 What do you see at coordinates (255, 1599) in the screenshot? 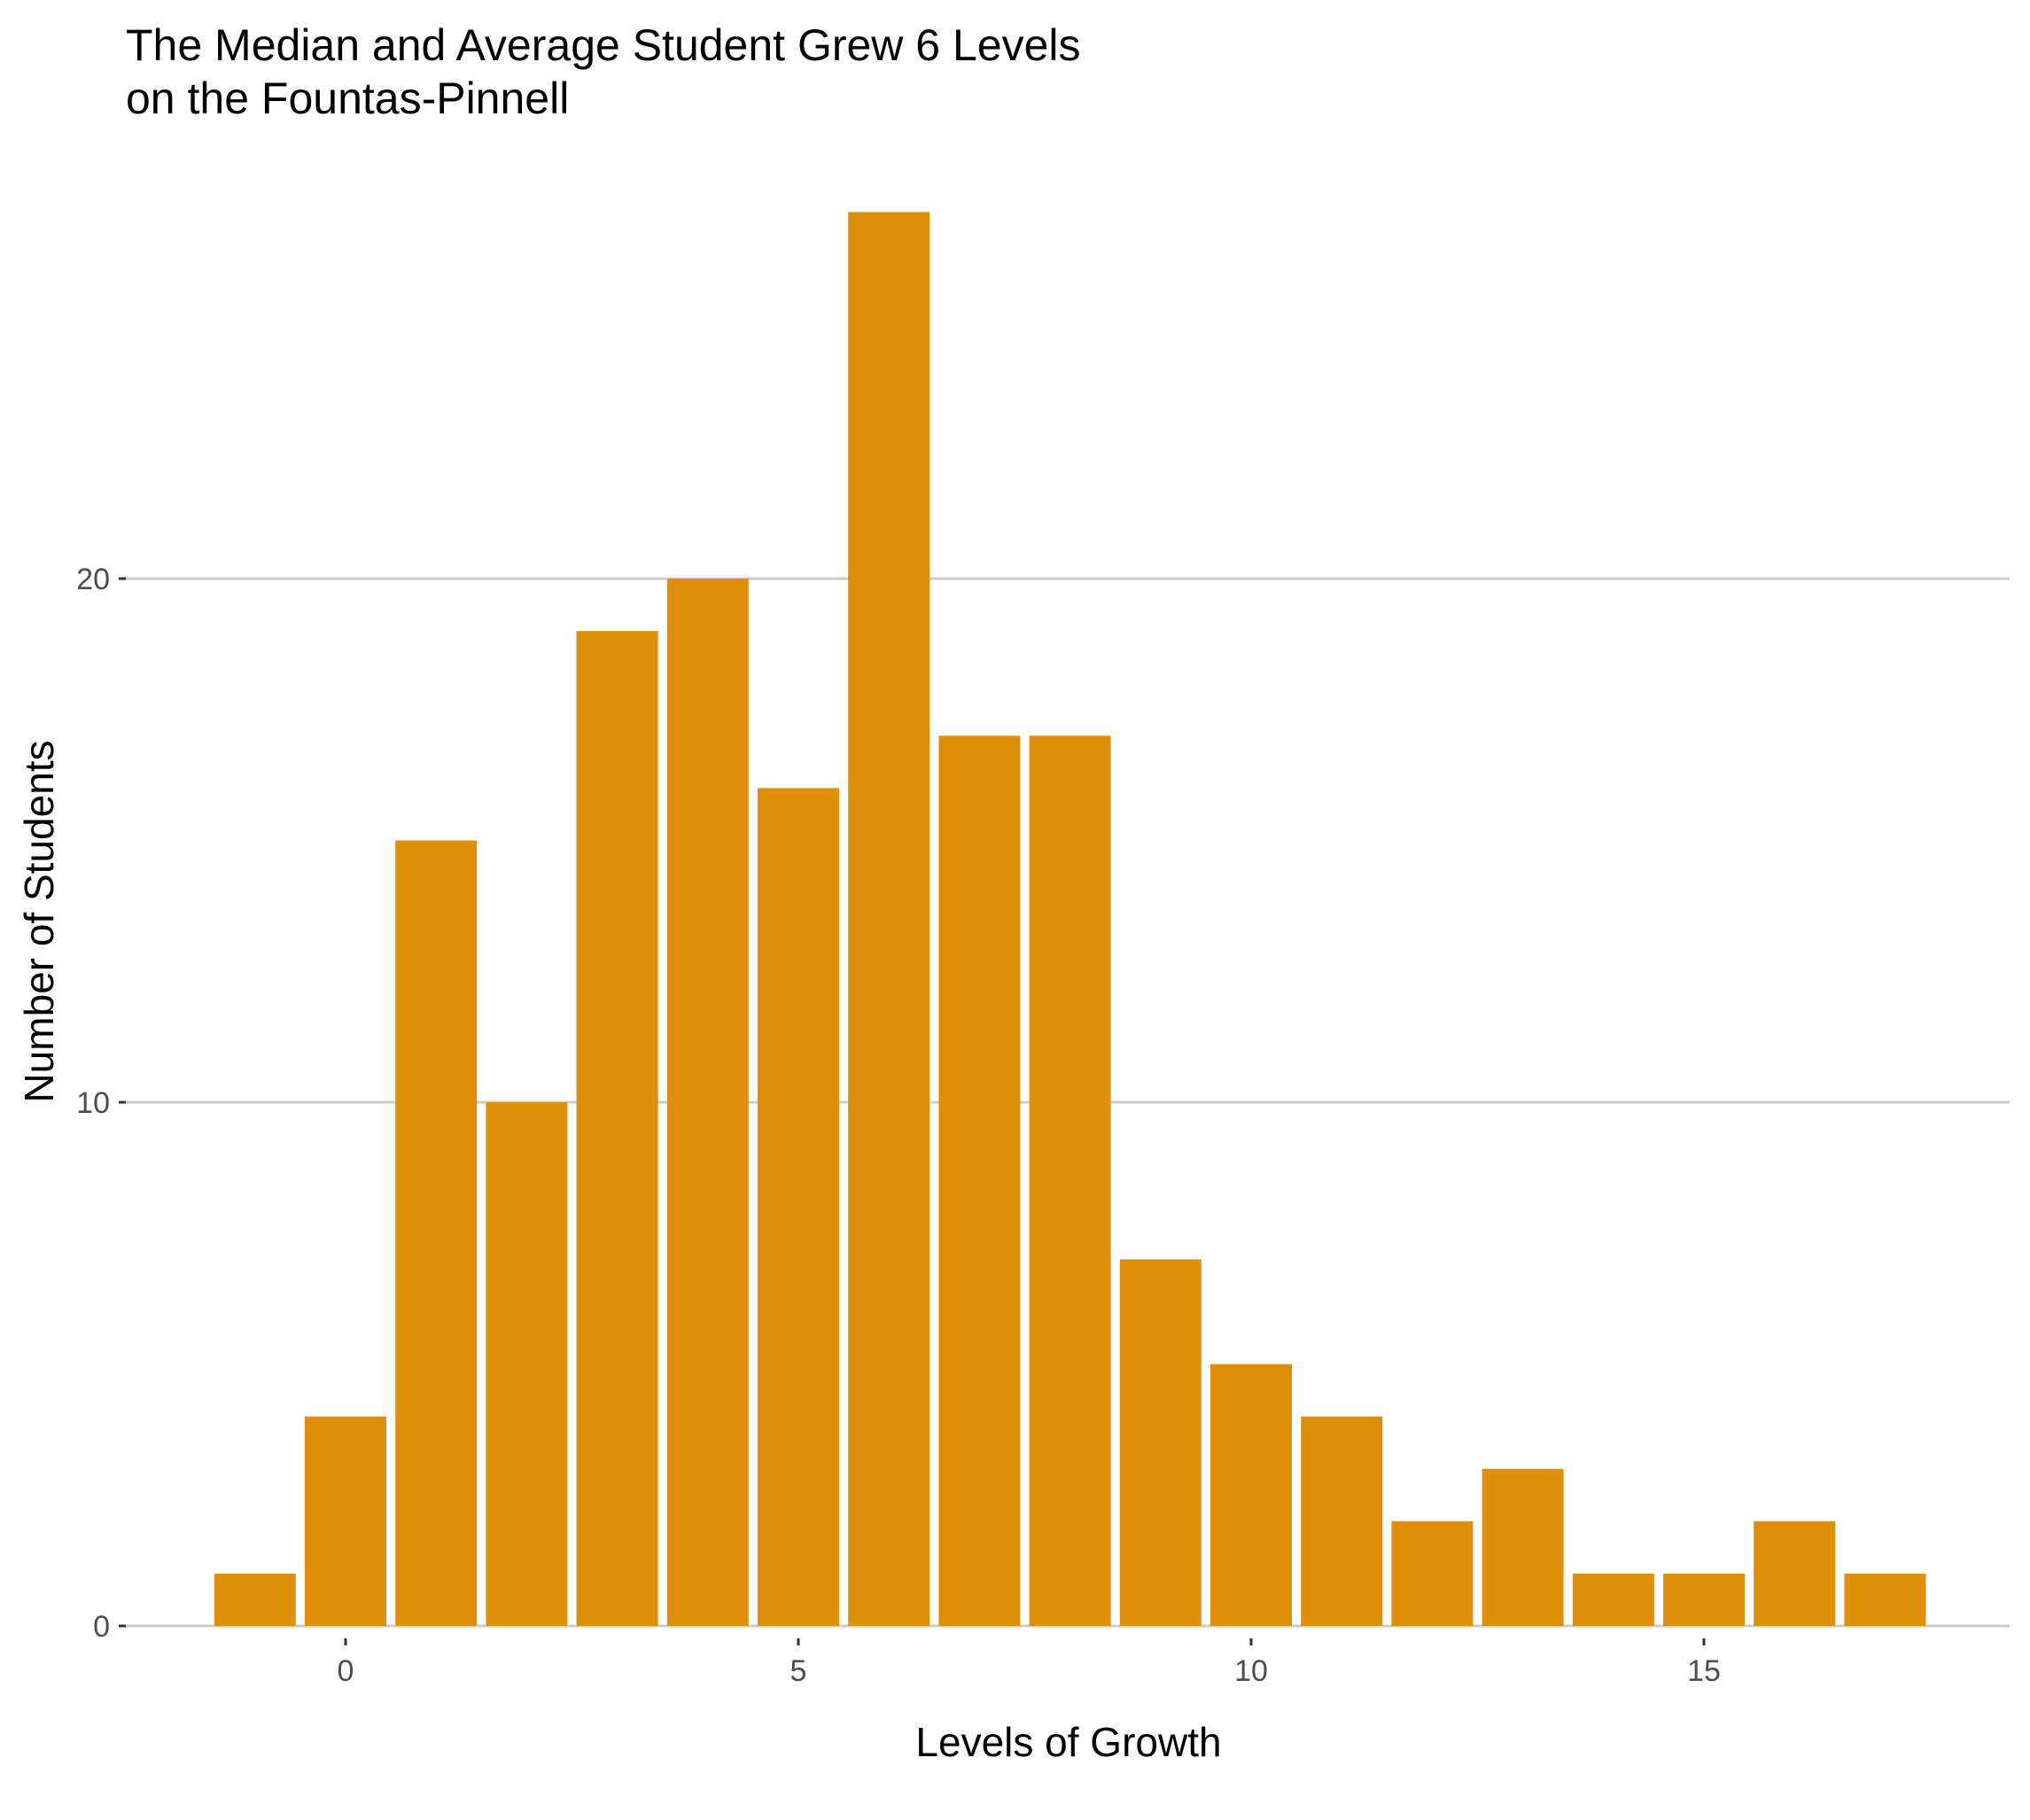
I see `bar-level--1` at bounding box center [255, 1599].